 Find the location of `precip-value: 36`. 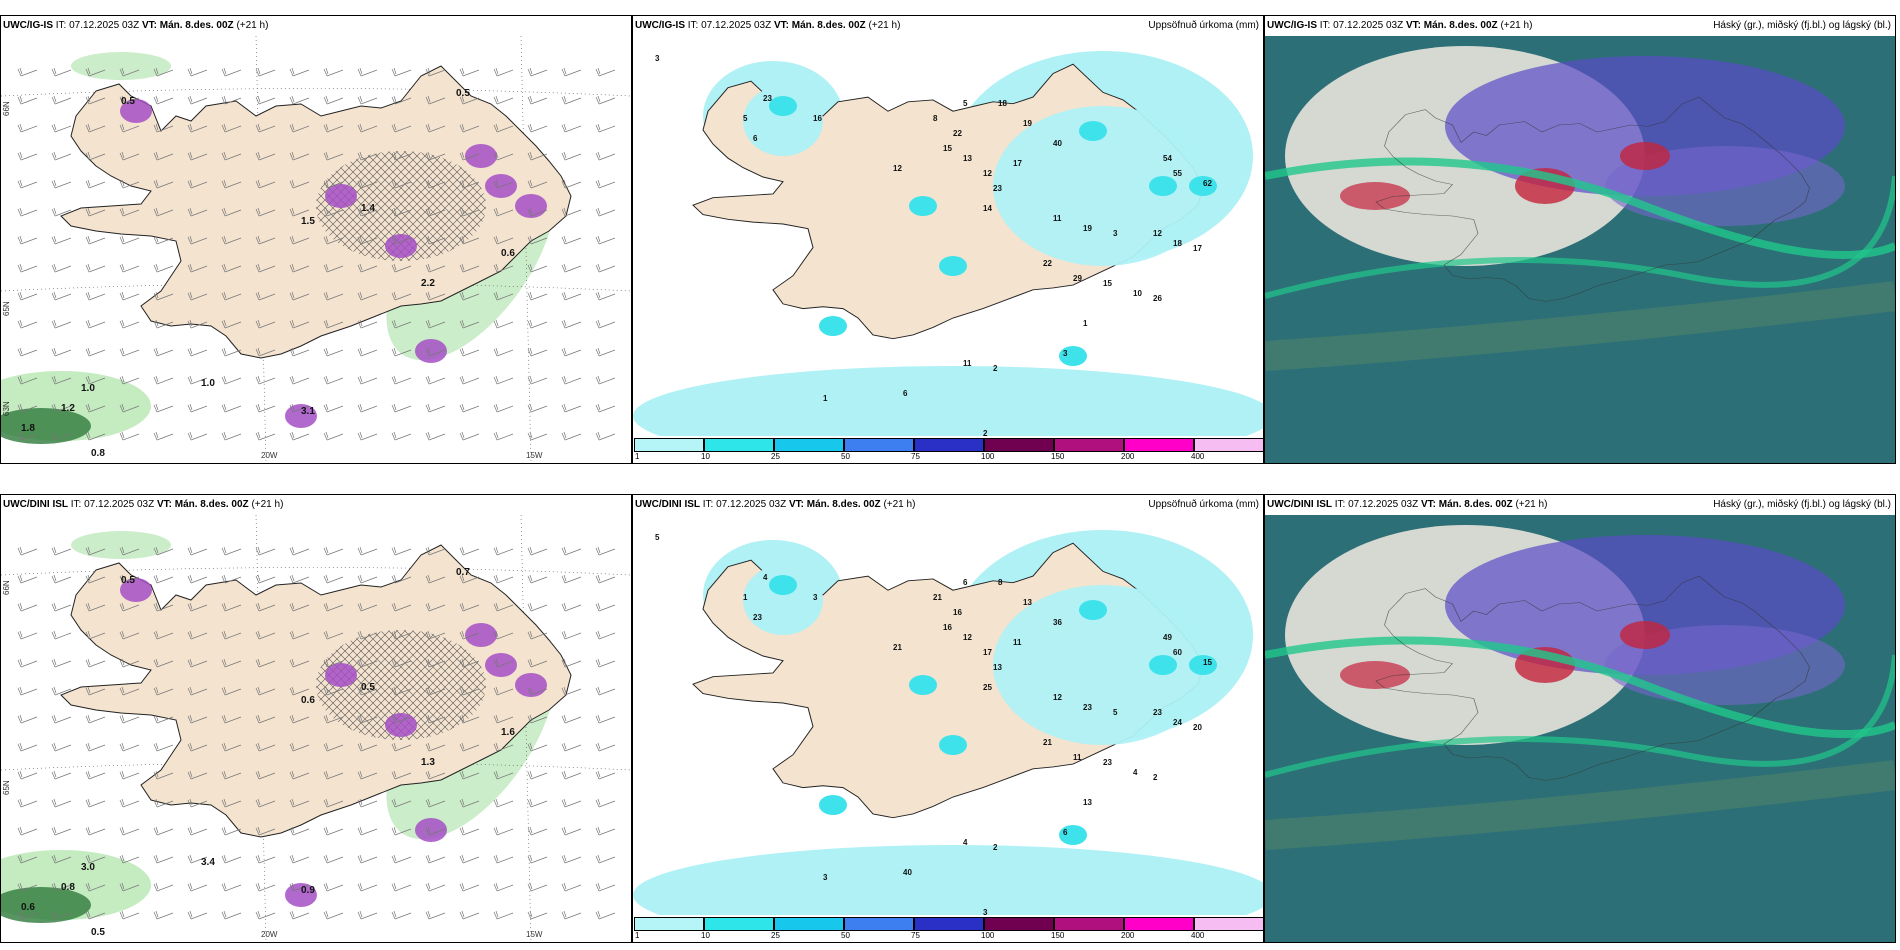

precip-value: 36 is located at coordinates (1057, 622).